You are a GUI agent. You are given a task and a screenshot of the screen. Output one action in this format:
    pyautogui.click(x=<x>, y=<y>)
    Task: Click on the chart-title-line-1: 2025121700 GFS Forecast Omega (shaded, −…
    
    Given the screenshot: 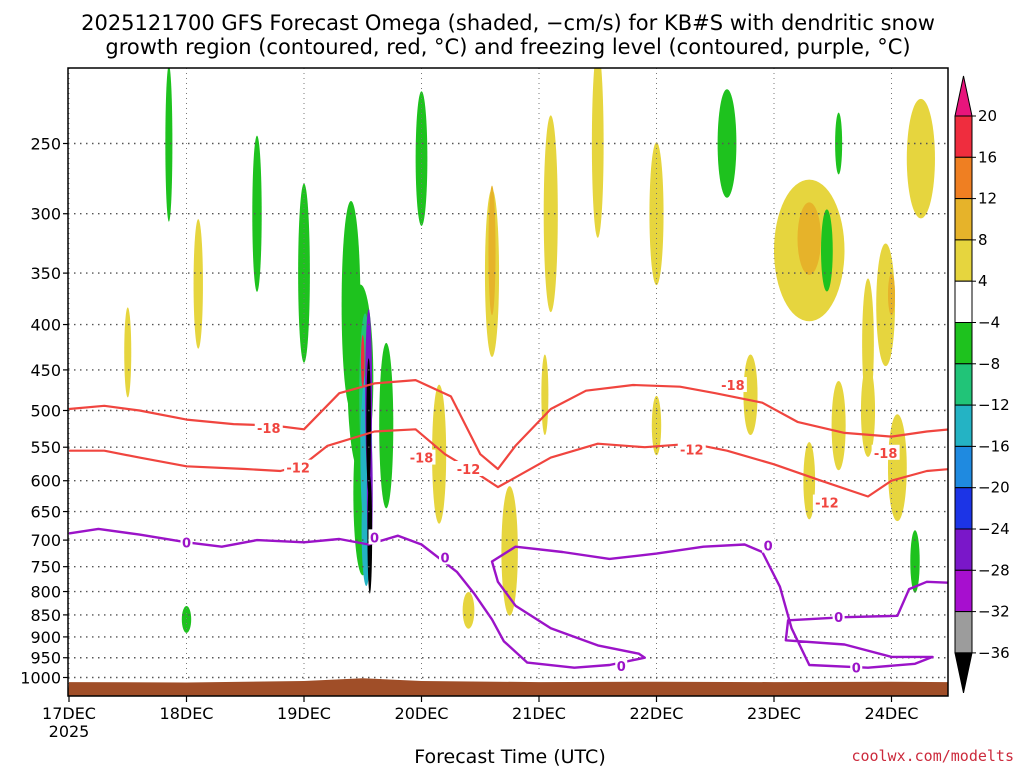 What is the action you would take?
    pyautogui.click(x=508, y=23)
    